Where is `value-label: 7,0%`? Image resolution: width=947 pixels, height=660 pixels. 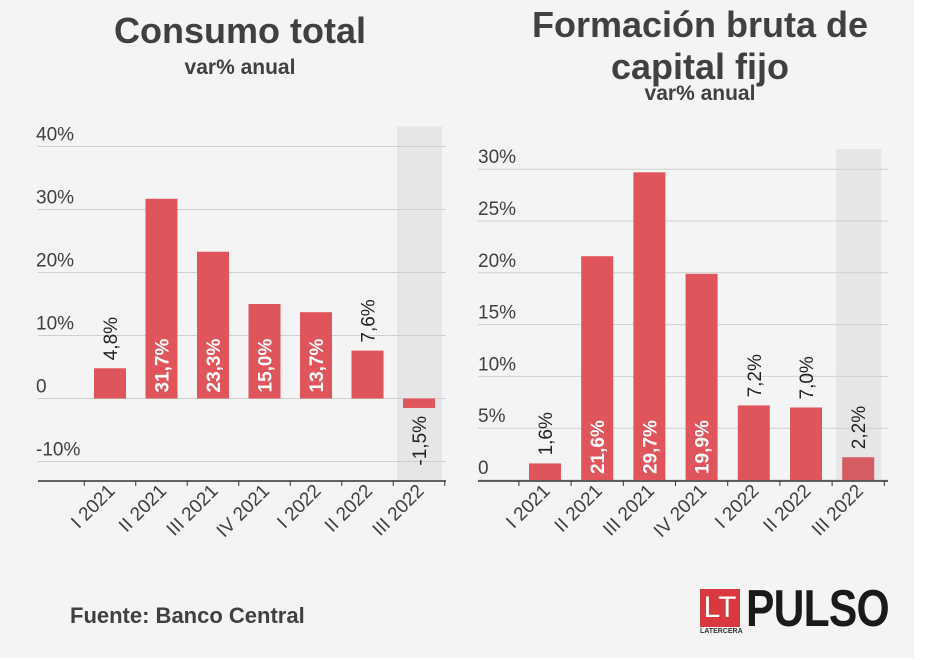
value-label: 7,0% is located at coordinates (807, 377).